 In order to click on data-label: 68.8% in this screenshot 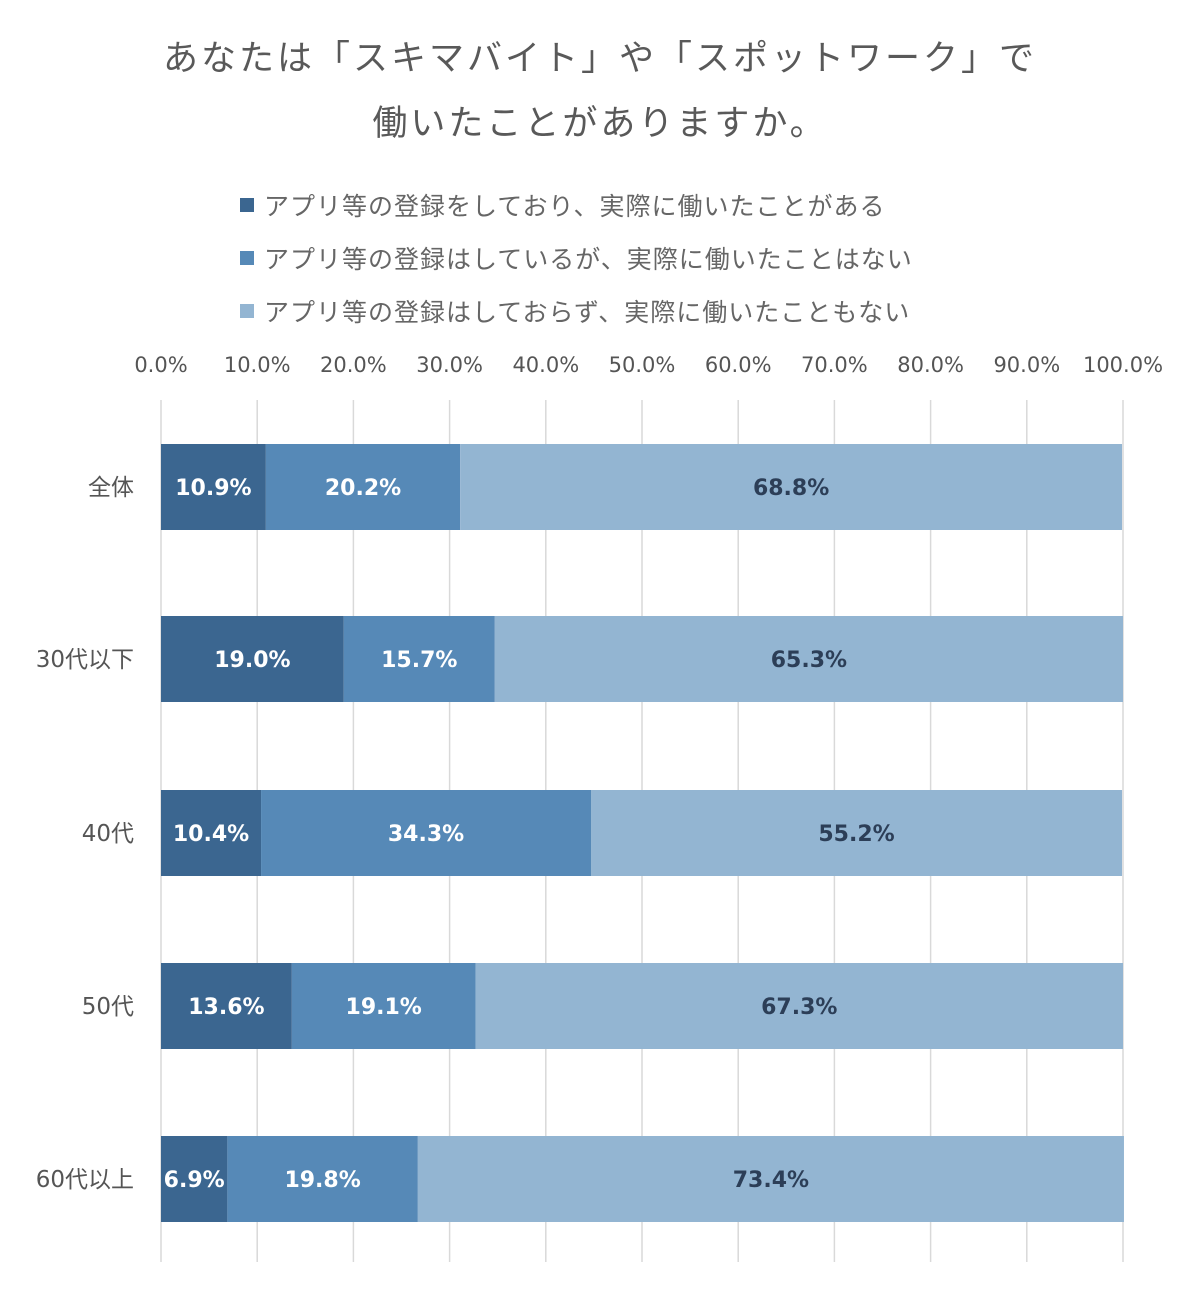, I will do `click(791, 488)`.